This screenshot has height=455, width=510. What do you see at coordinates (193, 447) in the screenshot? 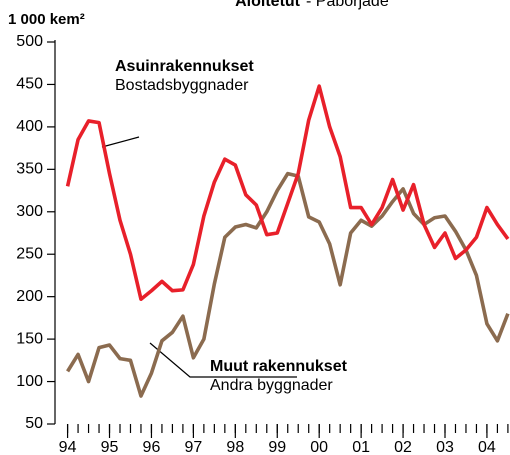
I see `x-tick-label: 97` at bounding box center [193, 447].